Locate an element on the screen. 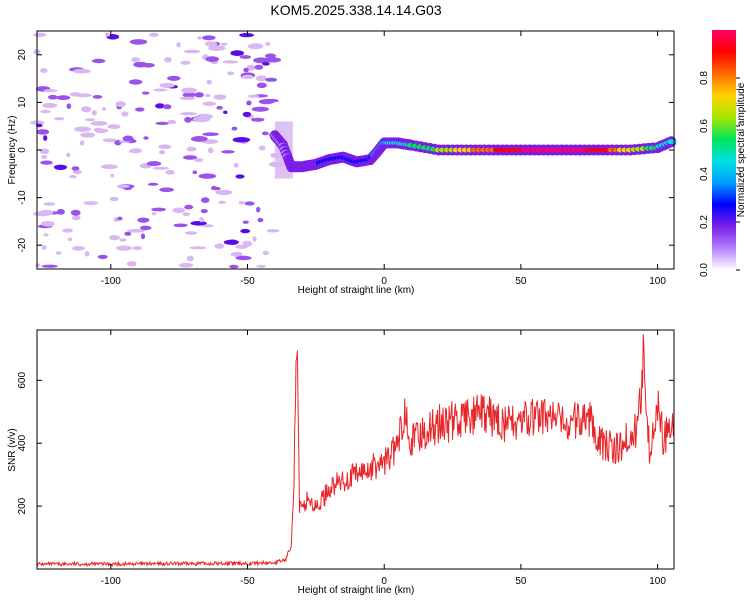 The height and width of the screenshot is (600, 750). y-tick-label: 600 is located at coordinates (22, 380).